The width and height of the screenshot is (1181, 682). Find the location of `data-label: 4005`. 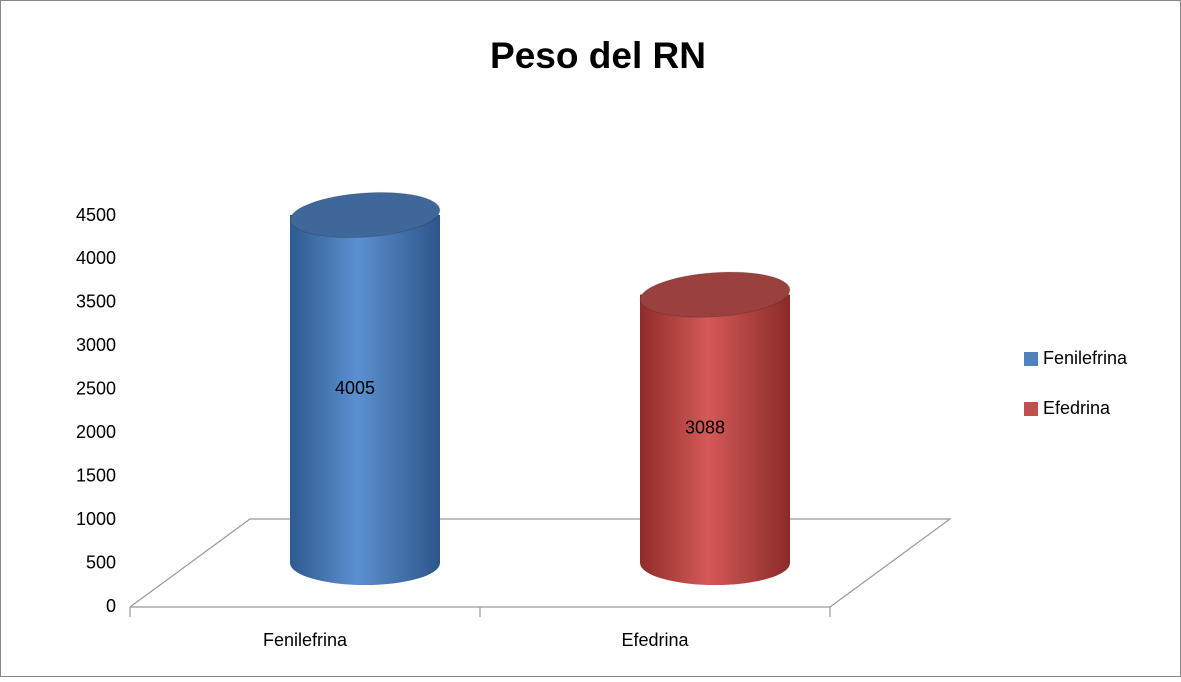

data-label: 4005 is located at coordinates (355, 388).